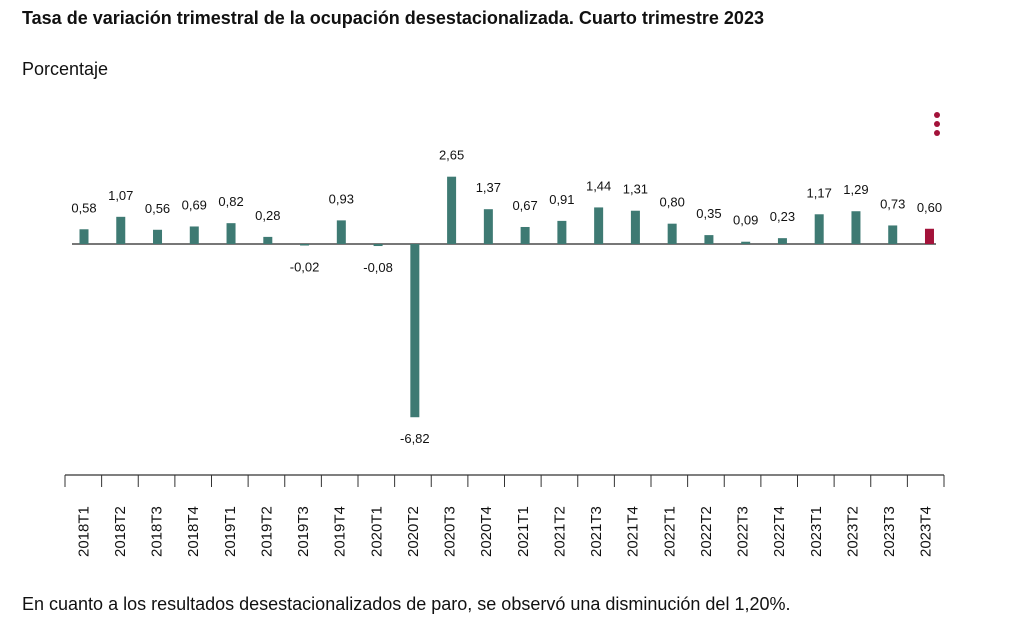 The image size is (1033, 630). I want to click on data-label: -0,02, so click(305, 267).